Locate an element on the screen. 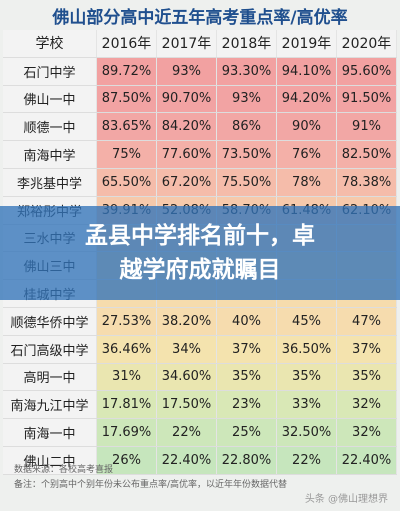 This screenshot has width=400, height=511. value-cell: 26% is located at coordinates (127, 460).